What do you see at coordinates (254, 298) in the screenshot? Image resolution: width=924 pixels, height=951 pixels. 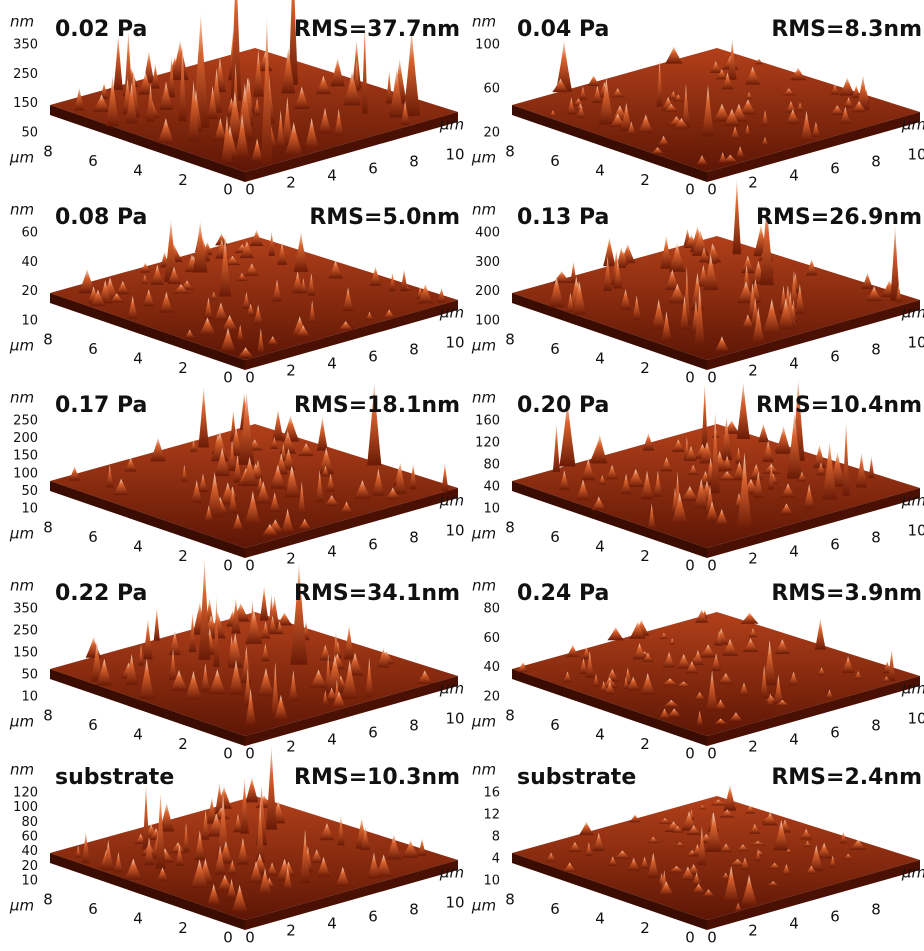 I see `surface-base` at bounding box center [254, 298].